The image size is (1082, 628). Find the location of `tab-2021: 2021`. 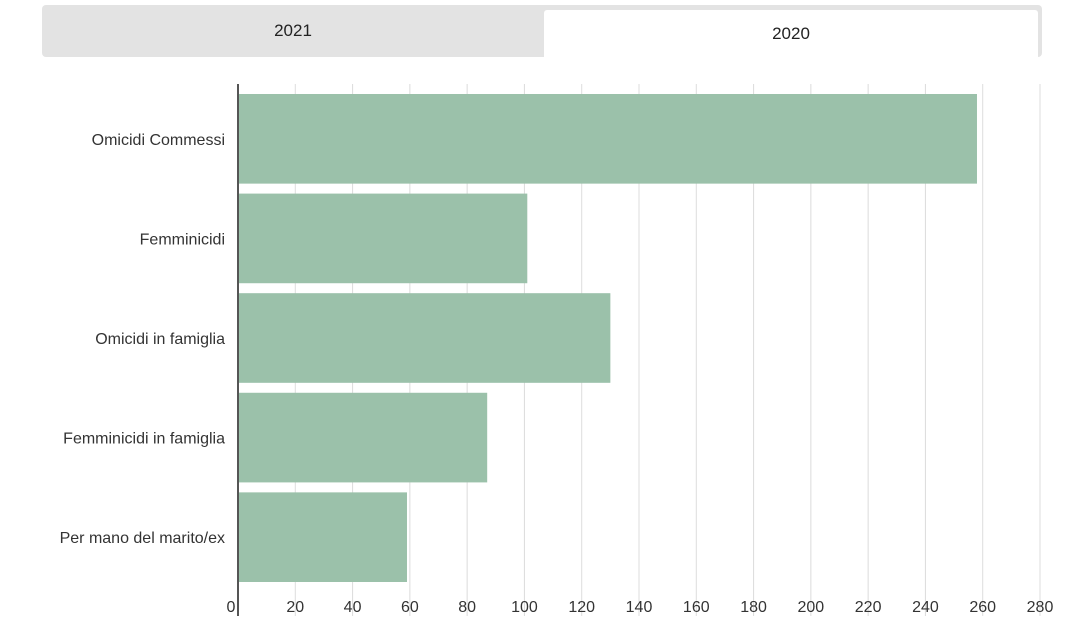

tab-2021: 2021 is located at coordinates (293, 30).